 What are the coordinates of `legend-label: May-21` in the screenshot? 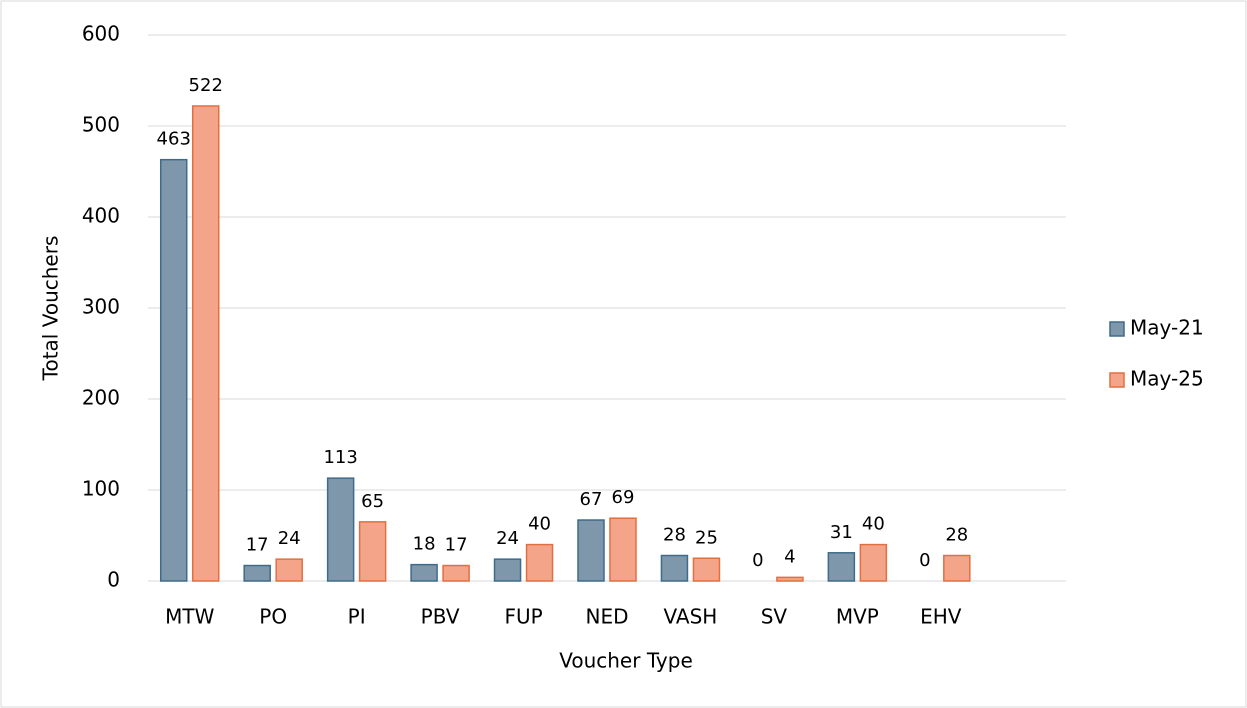 It's located at (1167, 328).